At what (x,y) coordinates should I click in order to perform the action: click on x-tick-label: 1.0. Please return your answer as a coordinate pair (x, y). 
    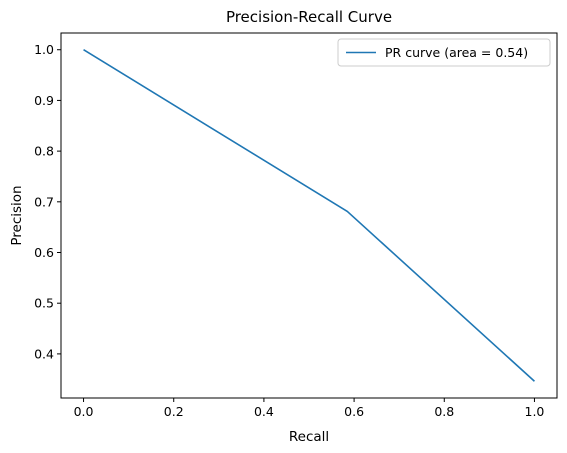
    Looking at the image, I should click on (535, 411).